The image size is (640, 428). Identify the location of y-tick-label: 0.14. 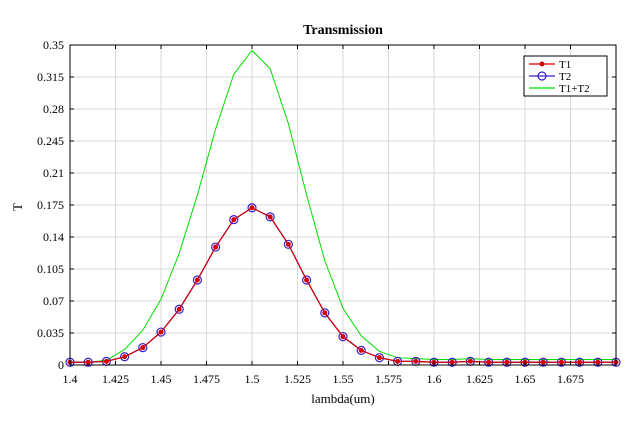
(53, 237).